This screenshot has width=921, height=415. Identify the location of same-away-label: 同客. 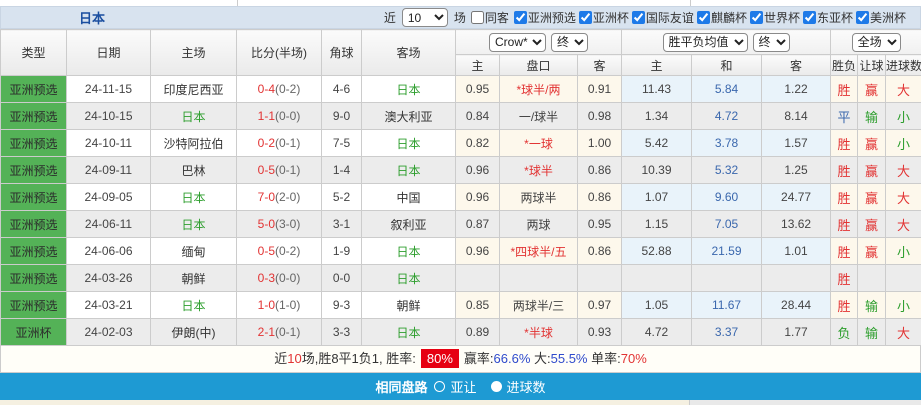
(496, 18).